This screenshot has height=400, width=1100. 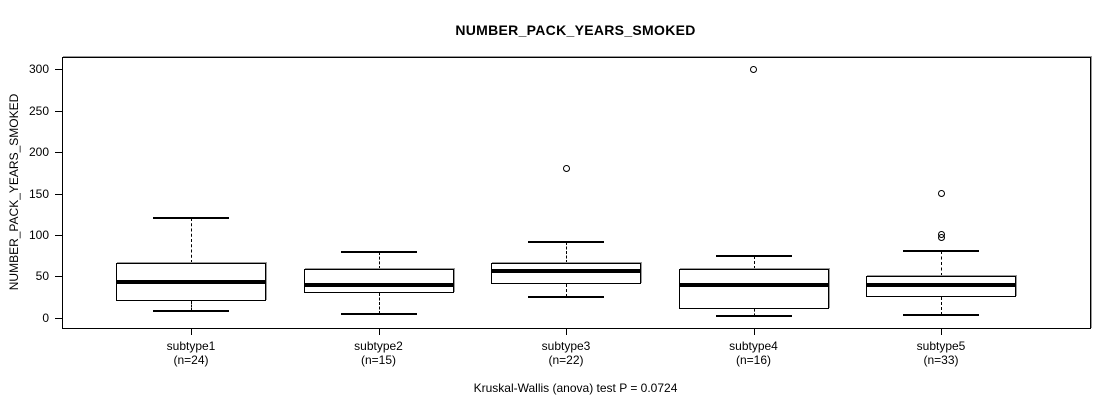 What do you see at coordinates (378, 346) in the screenshot?
I see `category-name: subtype2` at bounding box center [378, 346].